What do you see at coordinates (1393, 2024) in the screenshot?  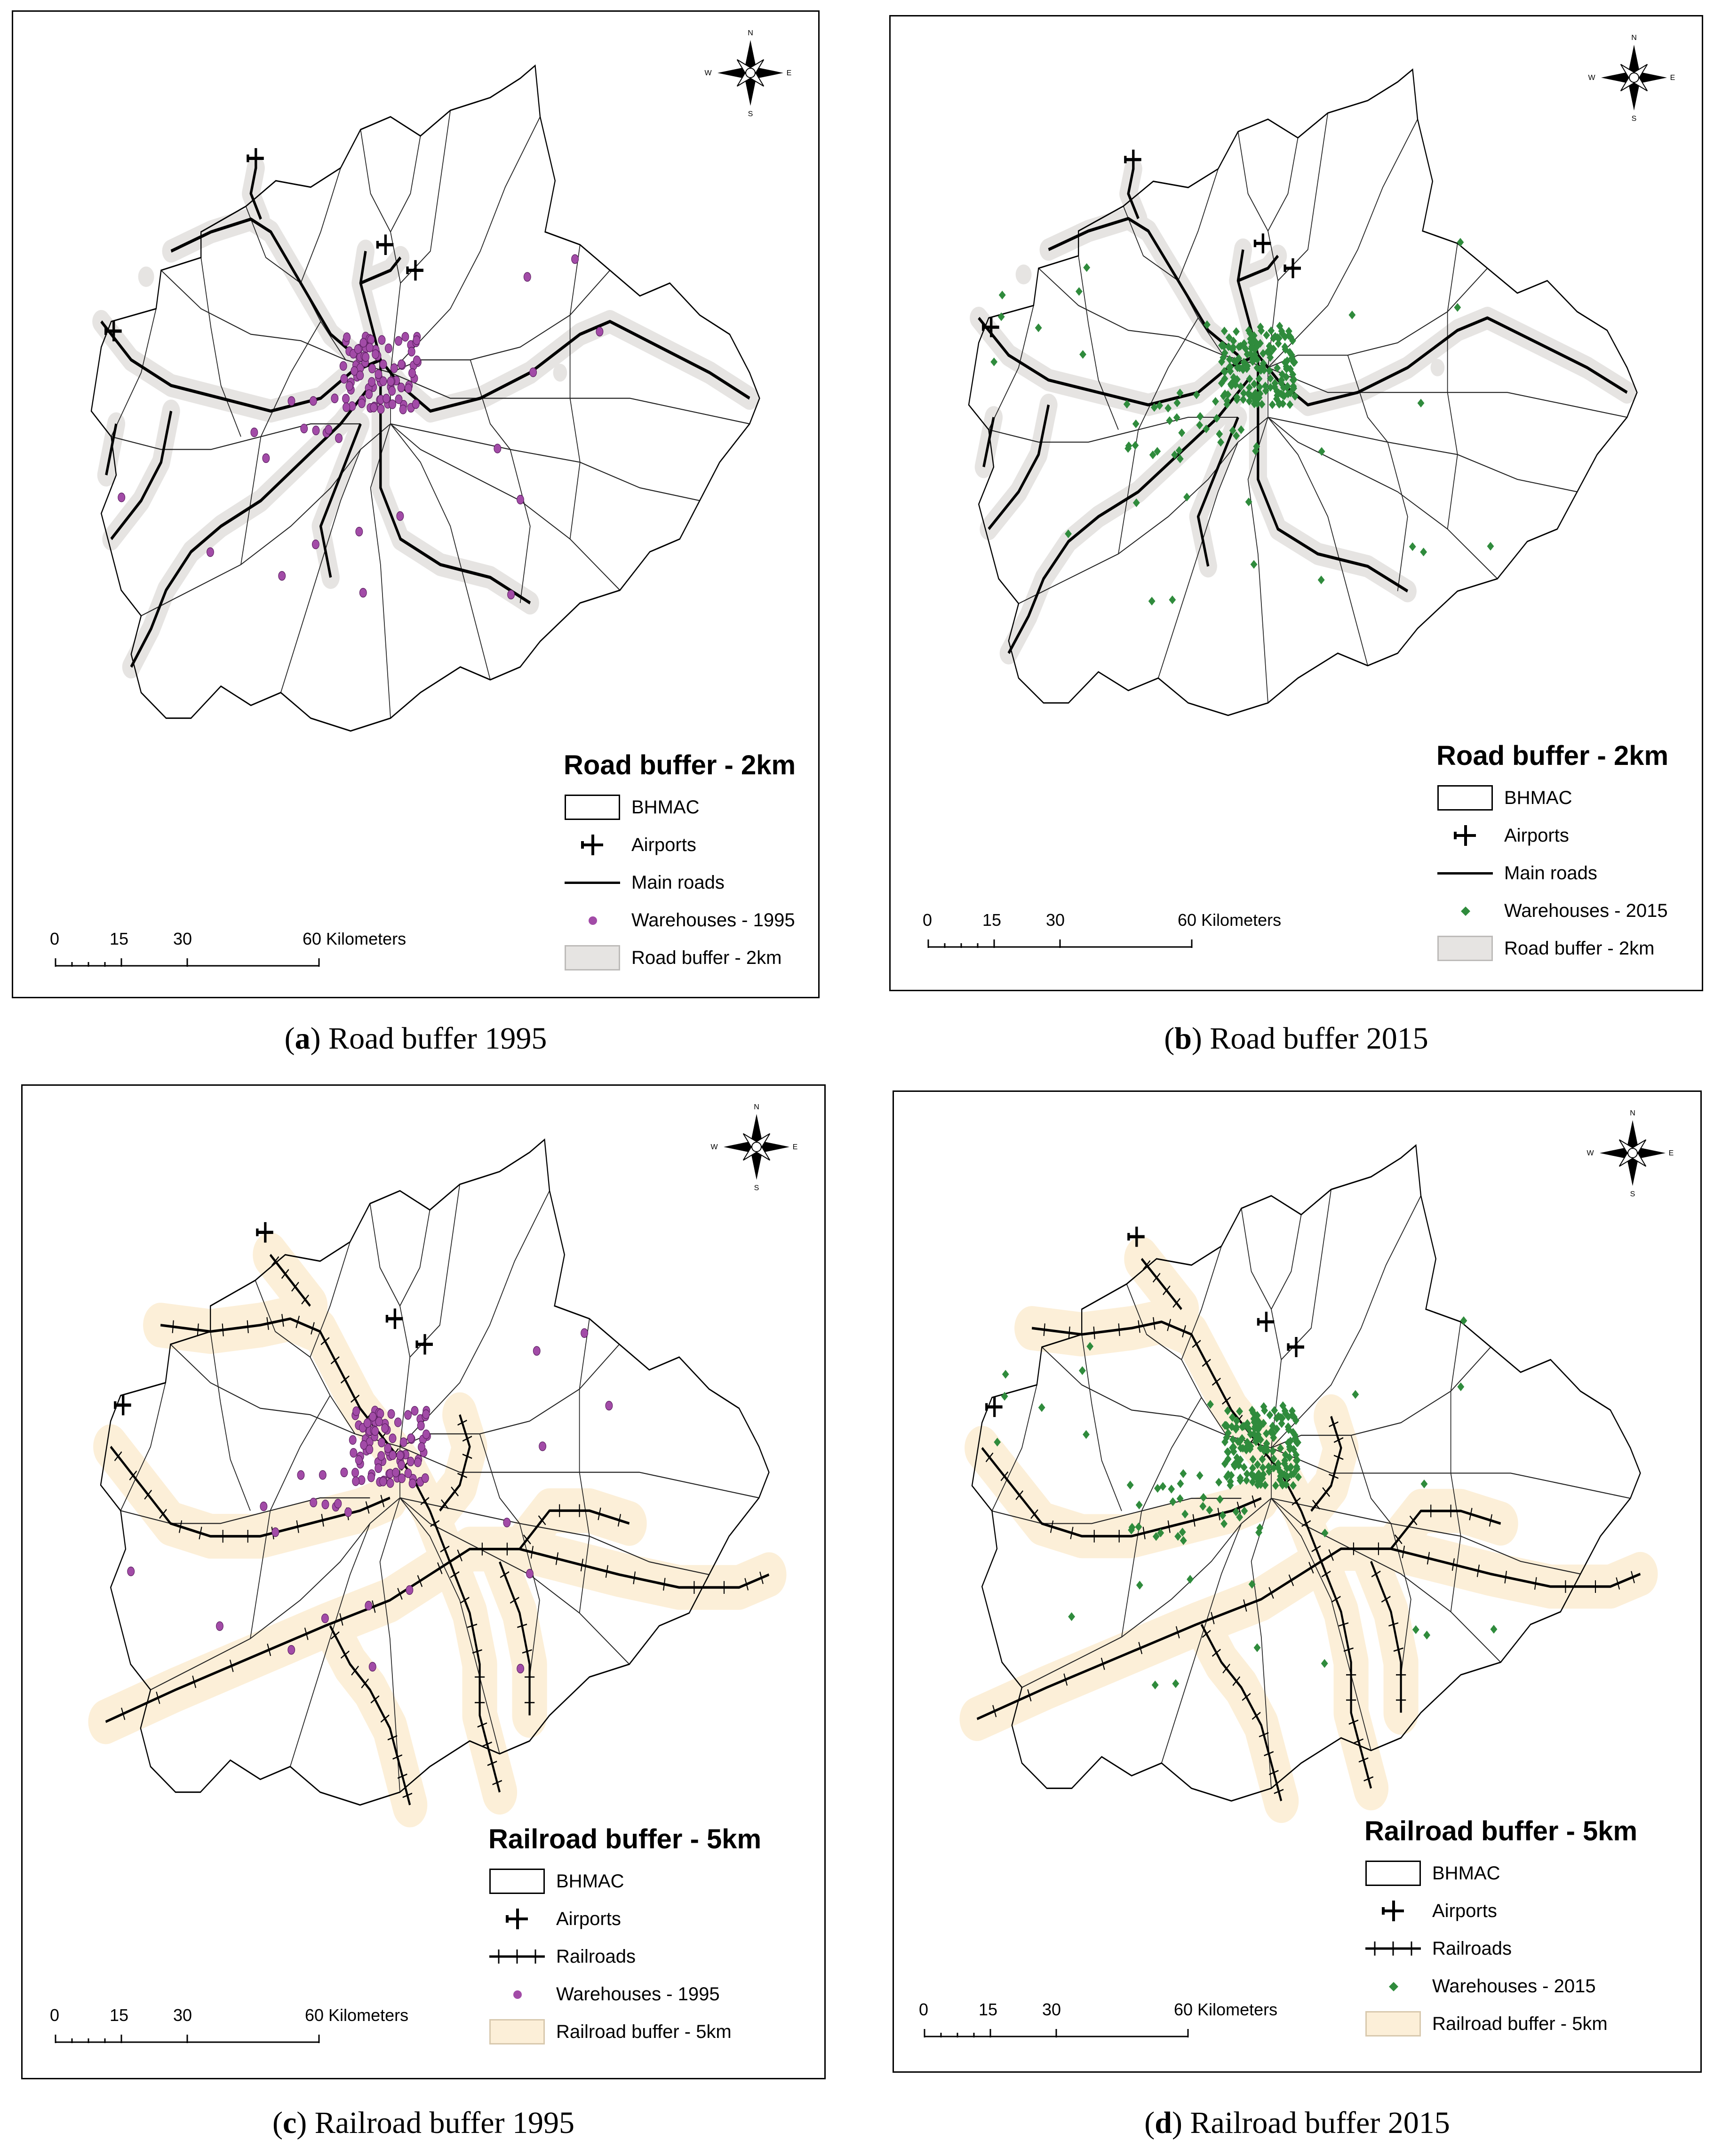 I see `buffer-swatch-icon` at bounding box center [1393, 2024].